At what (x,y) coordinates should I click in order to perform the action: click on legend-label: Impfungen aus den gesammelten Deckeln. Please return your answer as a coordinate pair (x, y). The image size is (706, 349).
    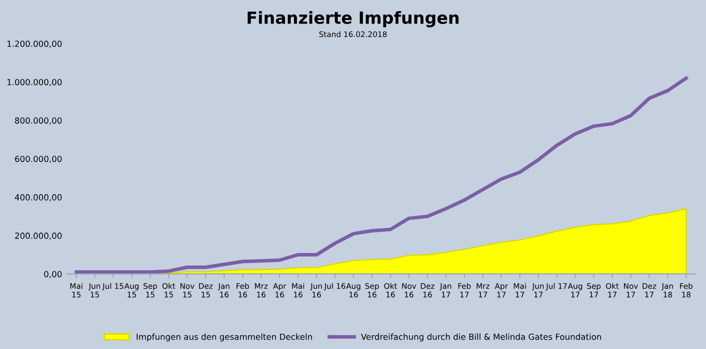
    Looking at the image, I should click on (224, 337).